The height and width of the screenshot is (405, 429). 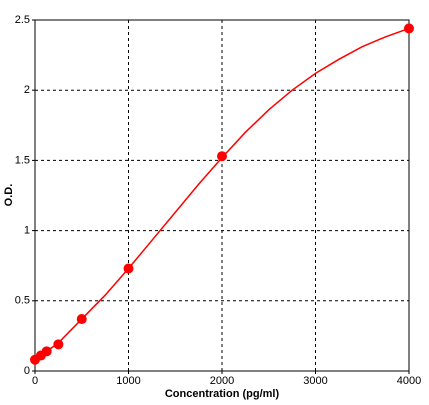 I want to click on y-axis-title: O.D., so click(x=9, y=195).